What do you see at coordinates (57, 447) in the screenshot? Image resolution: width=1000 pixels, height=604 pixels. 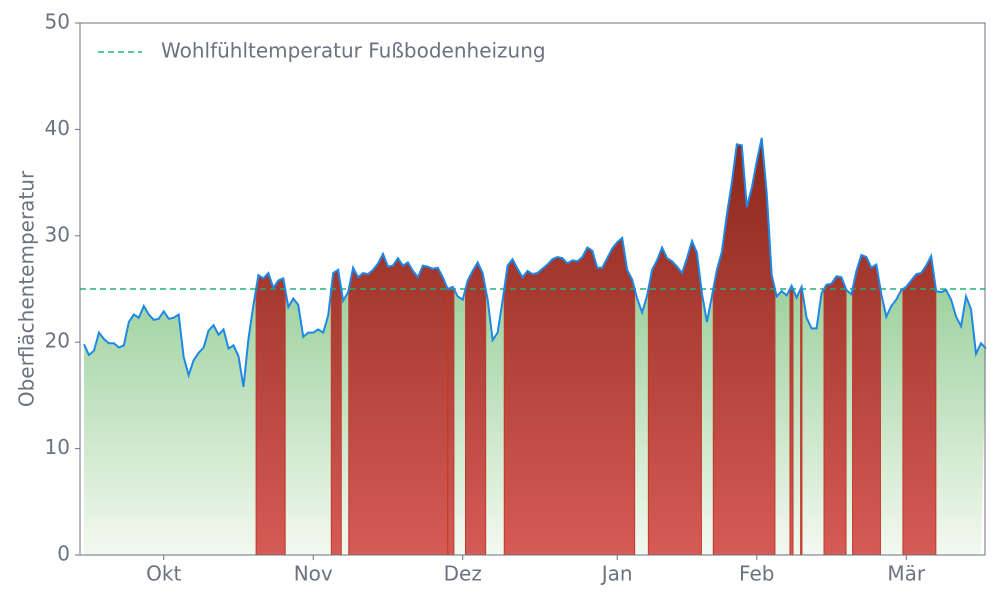 I see `y-tick-label: 10` at bounding box center [57, 447].